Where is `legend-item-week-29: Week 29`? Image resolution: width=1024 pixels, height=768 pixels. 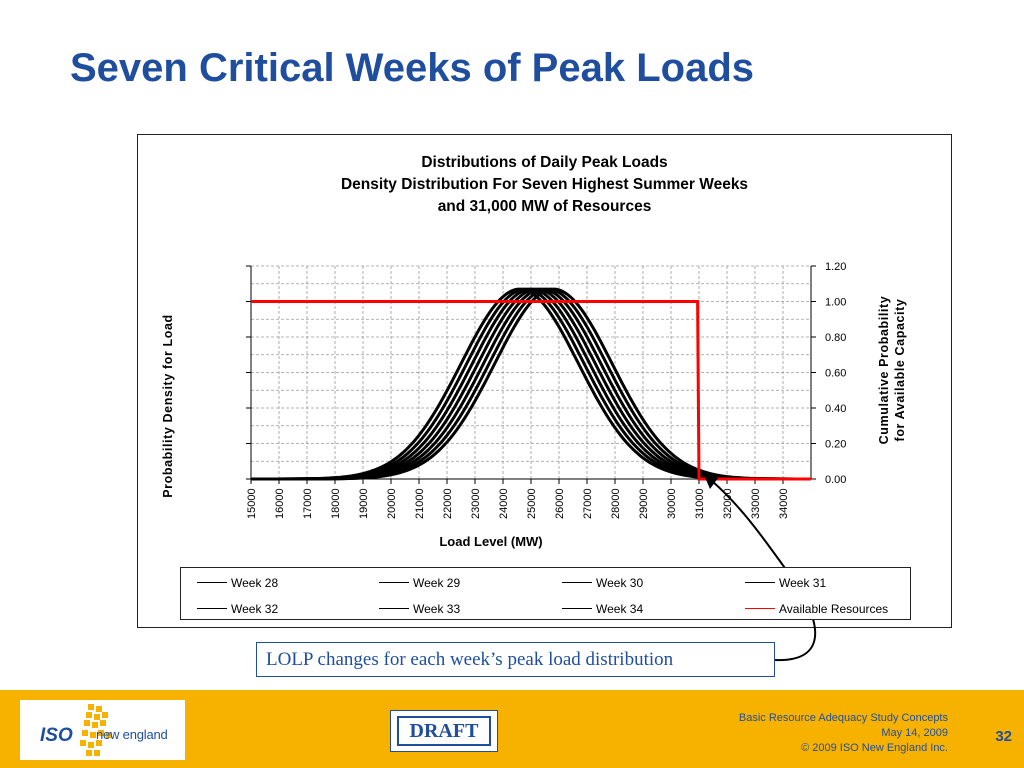
legend-item-week-29: Week 29 is located at coordinates (419, 583).